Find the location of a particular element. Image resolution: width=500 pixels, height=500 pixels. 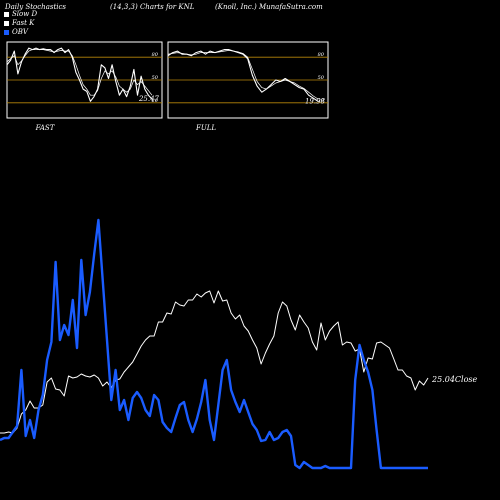

legend-swatch-fast-k is located at coordinates (6, 23).